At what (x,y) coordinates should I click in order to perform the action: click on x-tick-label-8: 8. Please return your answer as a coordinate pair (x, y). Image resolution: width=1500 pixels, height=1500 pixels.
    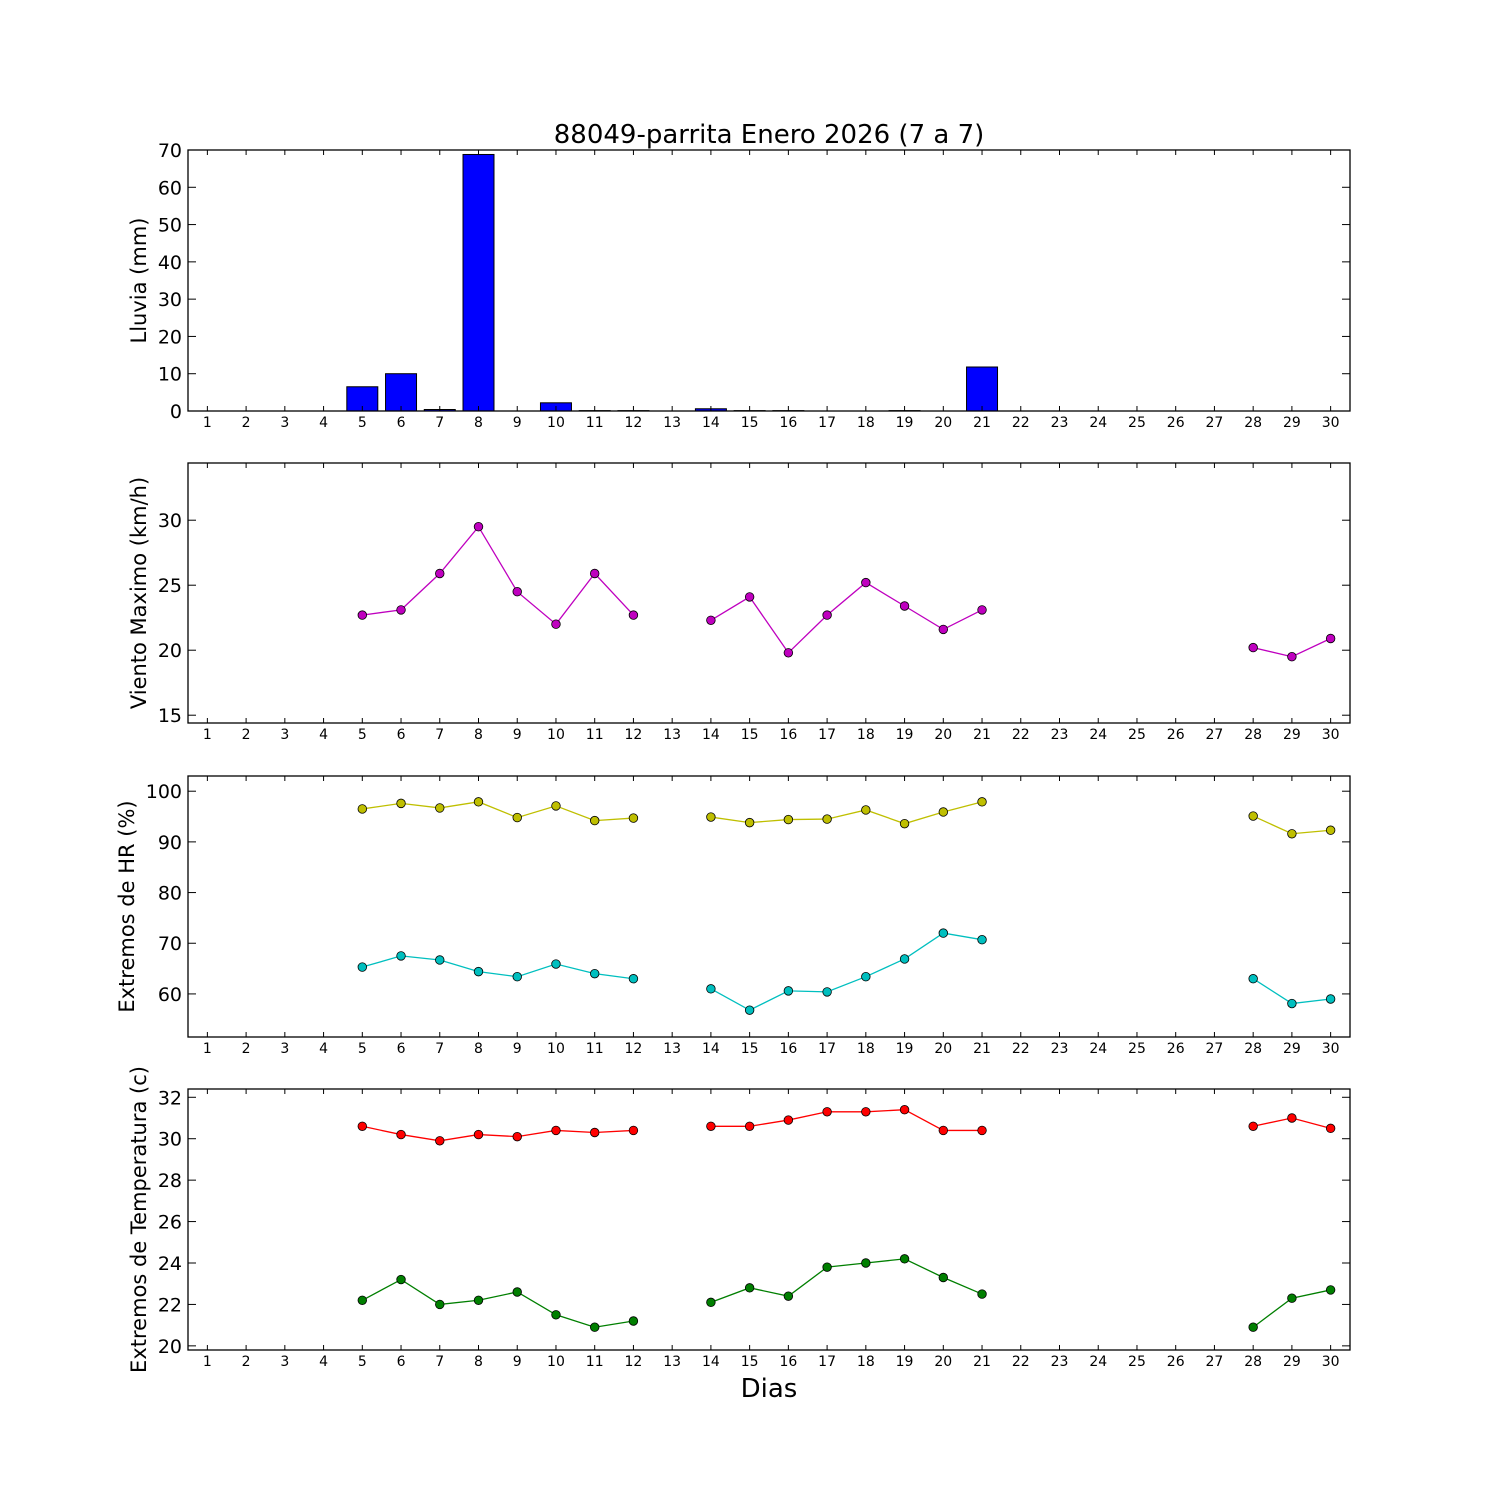
    Looking at the image, I should click on (478, 1362).